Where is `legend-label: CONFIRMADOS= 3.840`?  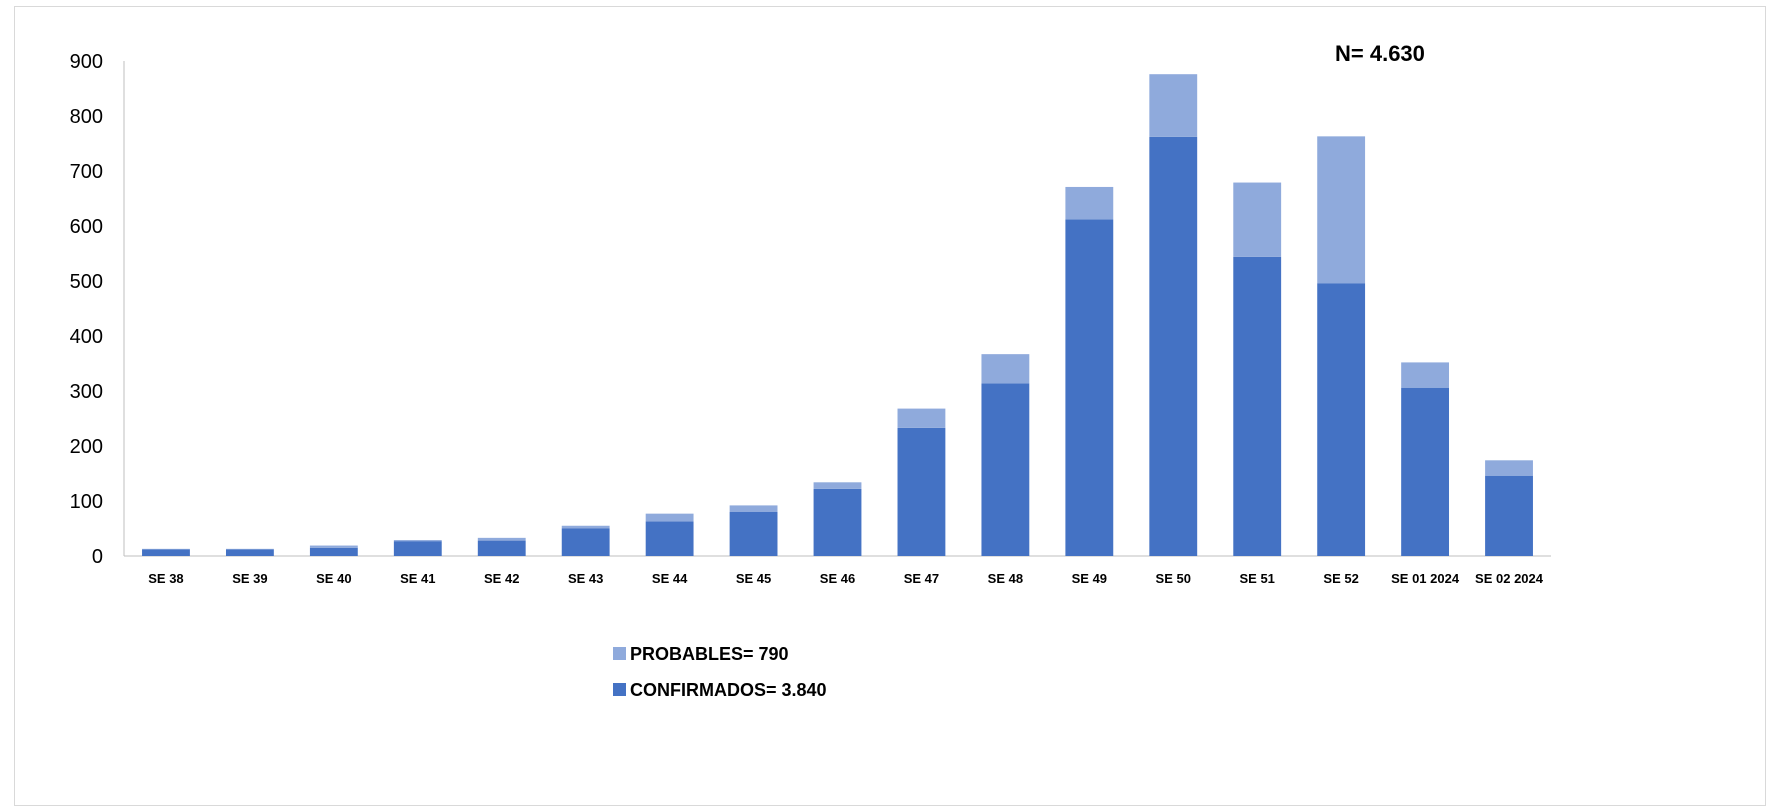
legend-label: CONFIRMADOS= 3.840 is located at coordinates (728, 690).